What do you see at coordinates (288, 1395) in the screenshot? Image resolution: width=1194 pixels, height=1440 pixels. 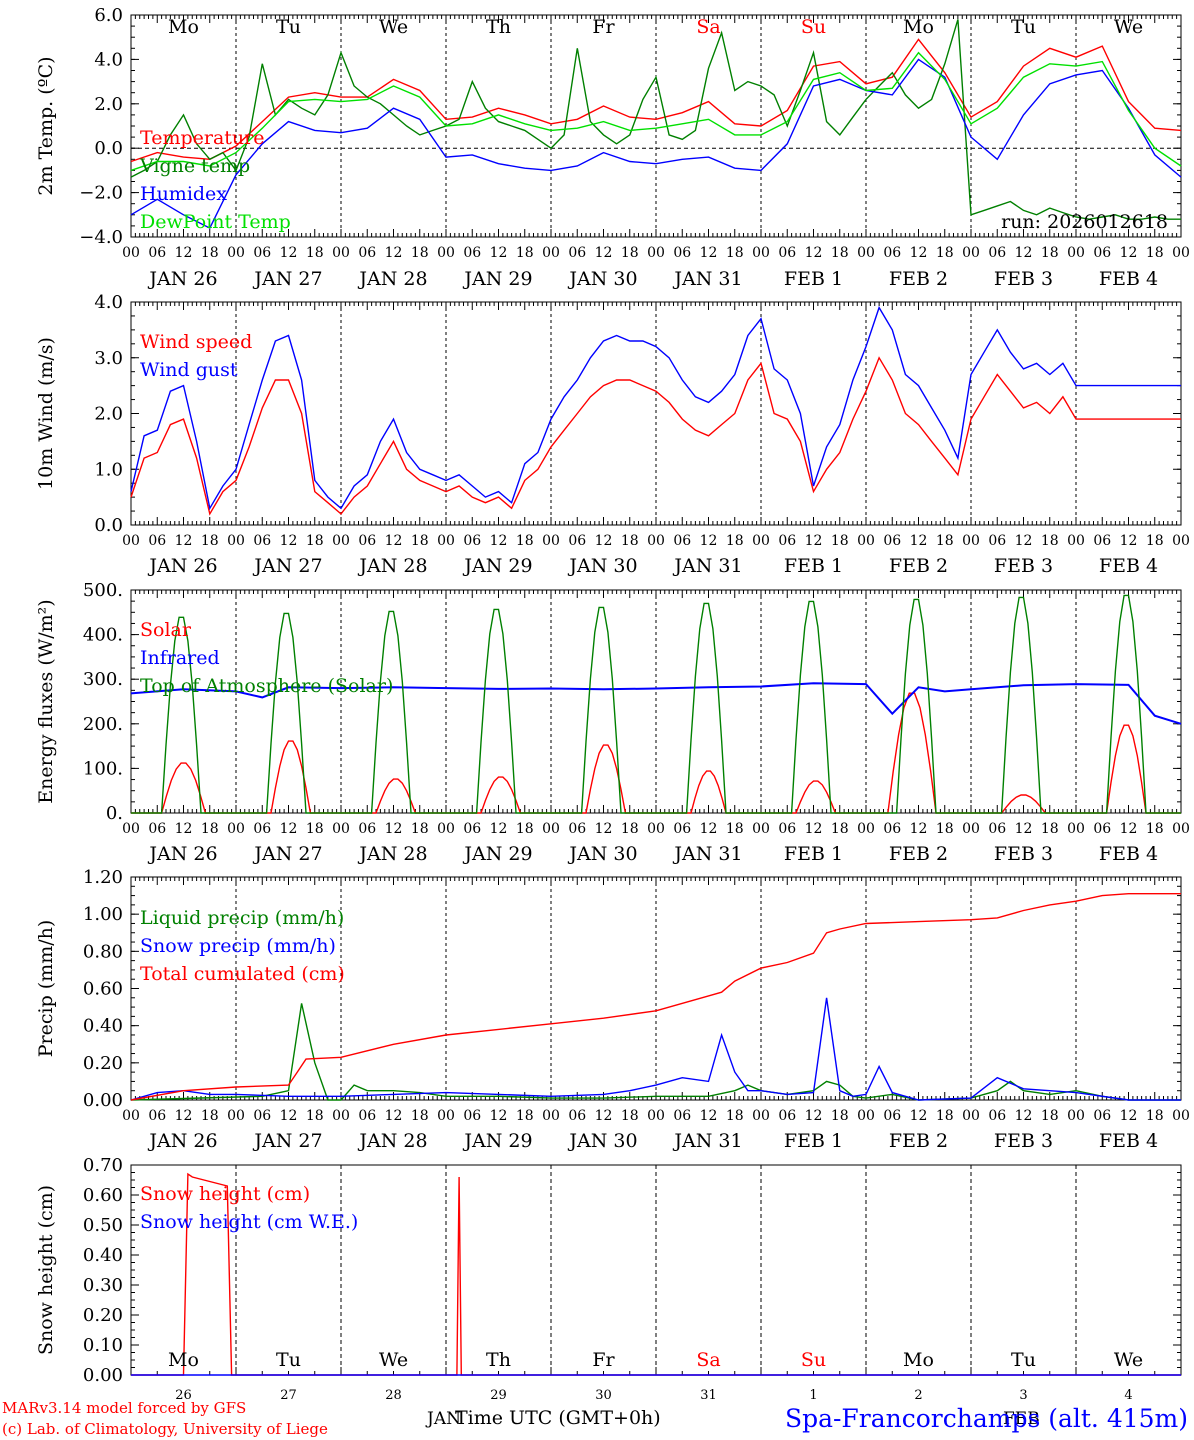 I see `day-number-label: 27` at bounding box center [288, 1395].